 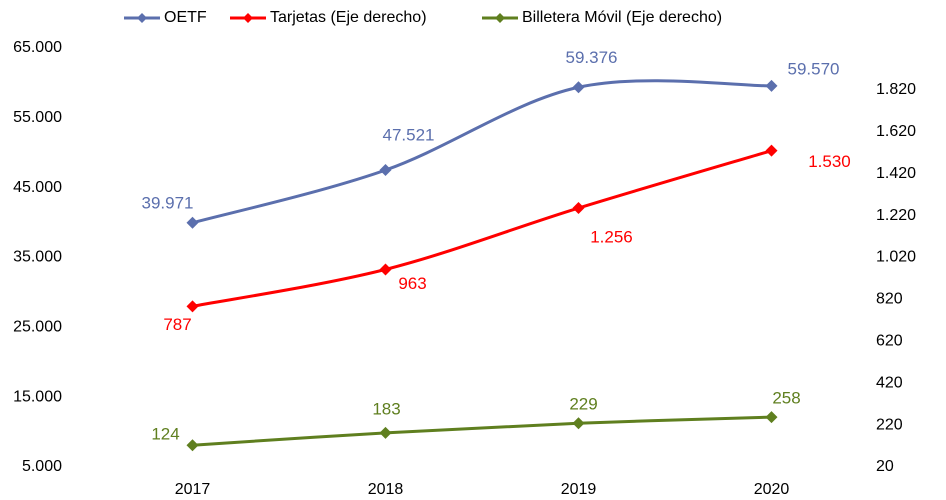 What do you see at coordinates (579, 489) in the screenshot?
I see `x-tick-label: 2019` at bounding box center [579, 489].